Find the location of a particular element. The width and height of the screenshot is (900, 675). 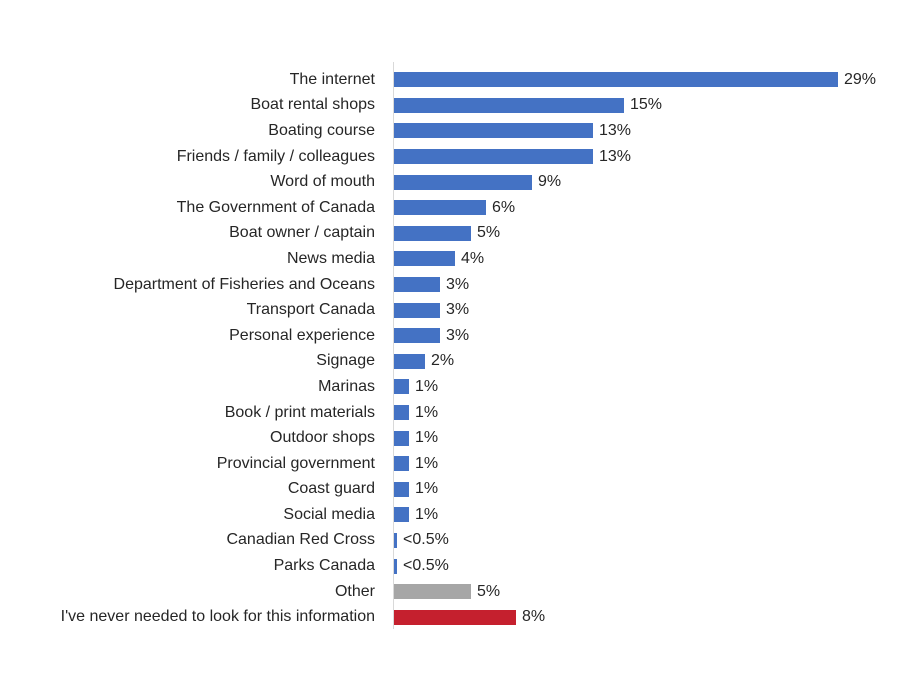

bar-area: 5% is located at coordinates (647, 234).